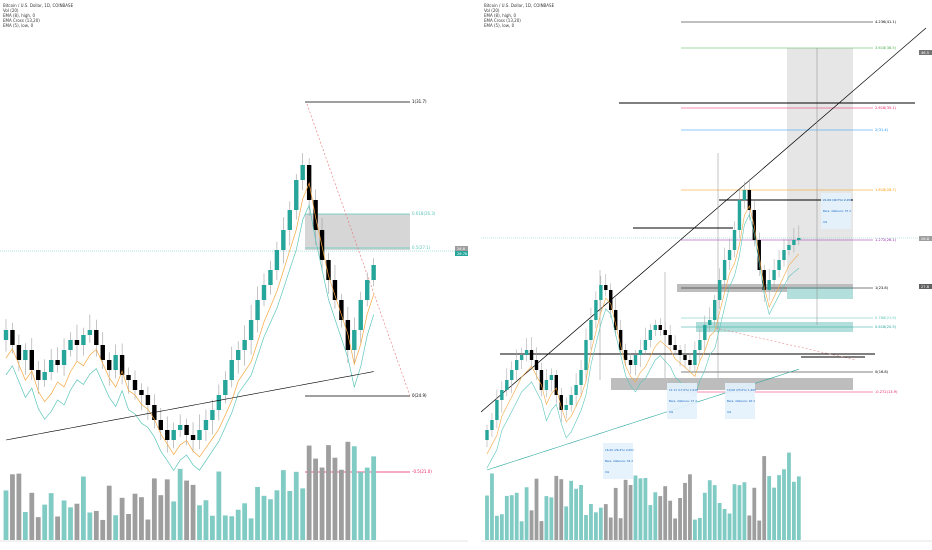  Describe the element at coordinates (729, 412) in the screenshot. I see `right-measure-vol: Vol` at that location.